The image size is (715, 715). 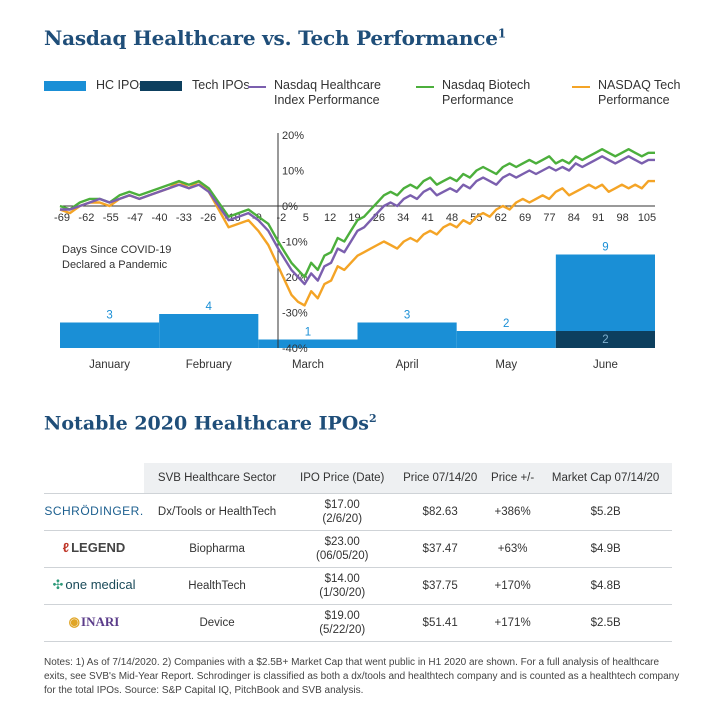 I want to click on y-tick-label: 0%, so click(x=290, y=207).